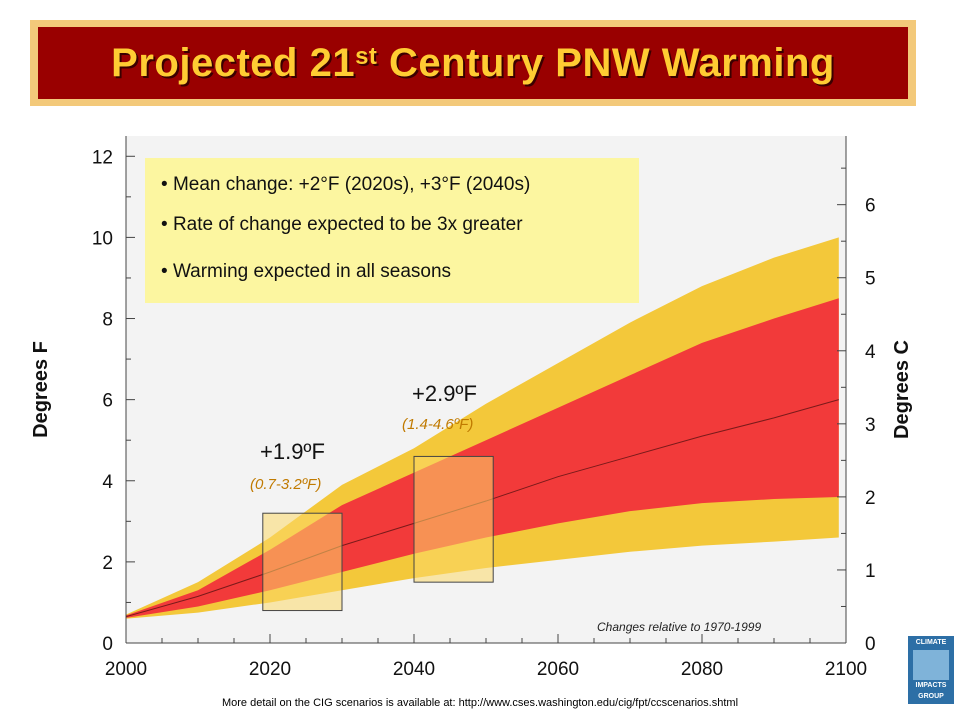 The image size is (960, 720). What do you see at coordinates (931, 686) in the screenshot?
I see `logo-line-2: IMPACTS` at bounding box center [931, 686].